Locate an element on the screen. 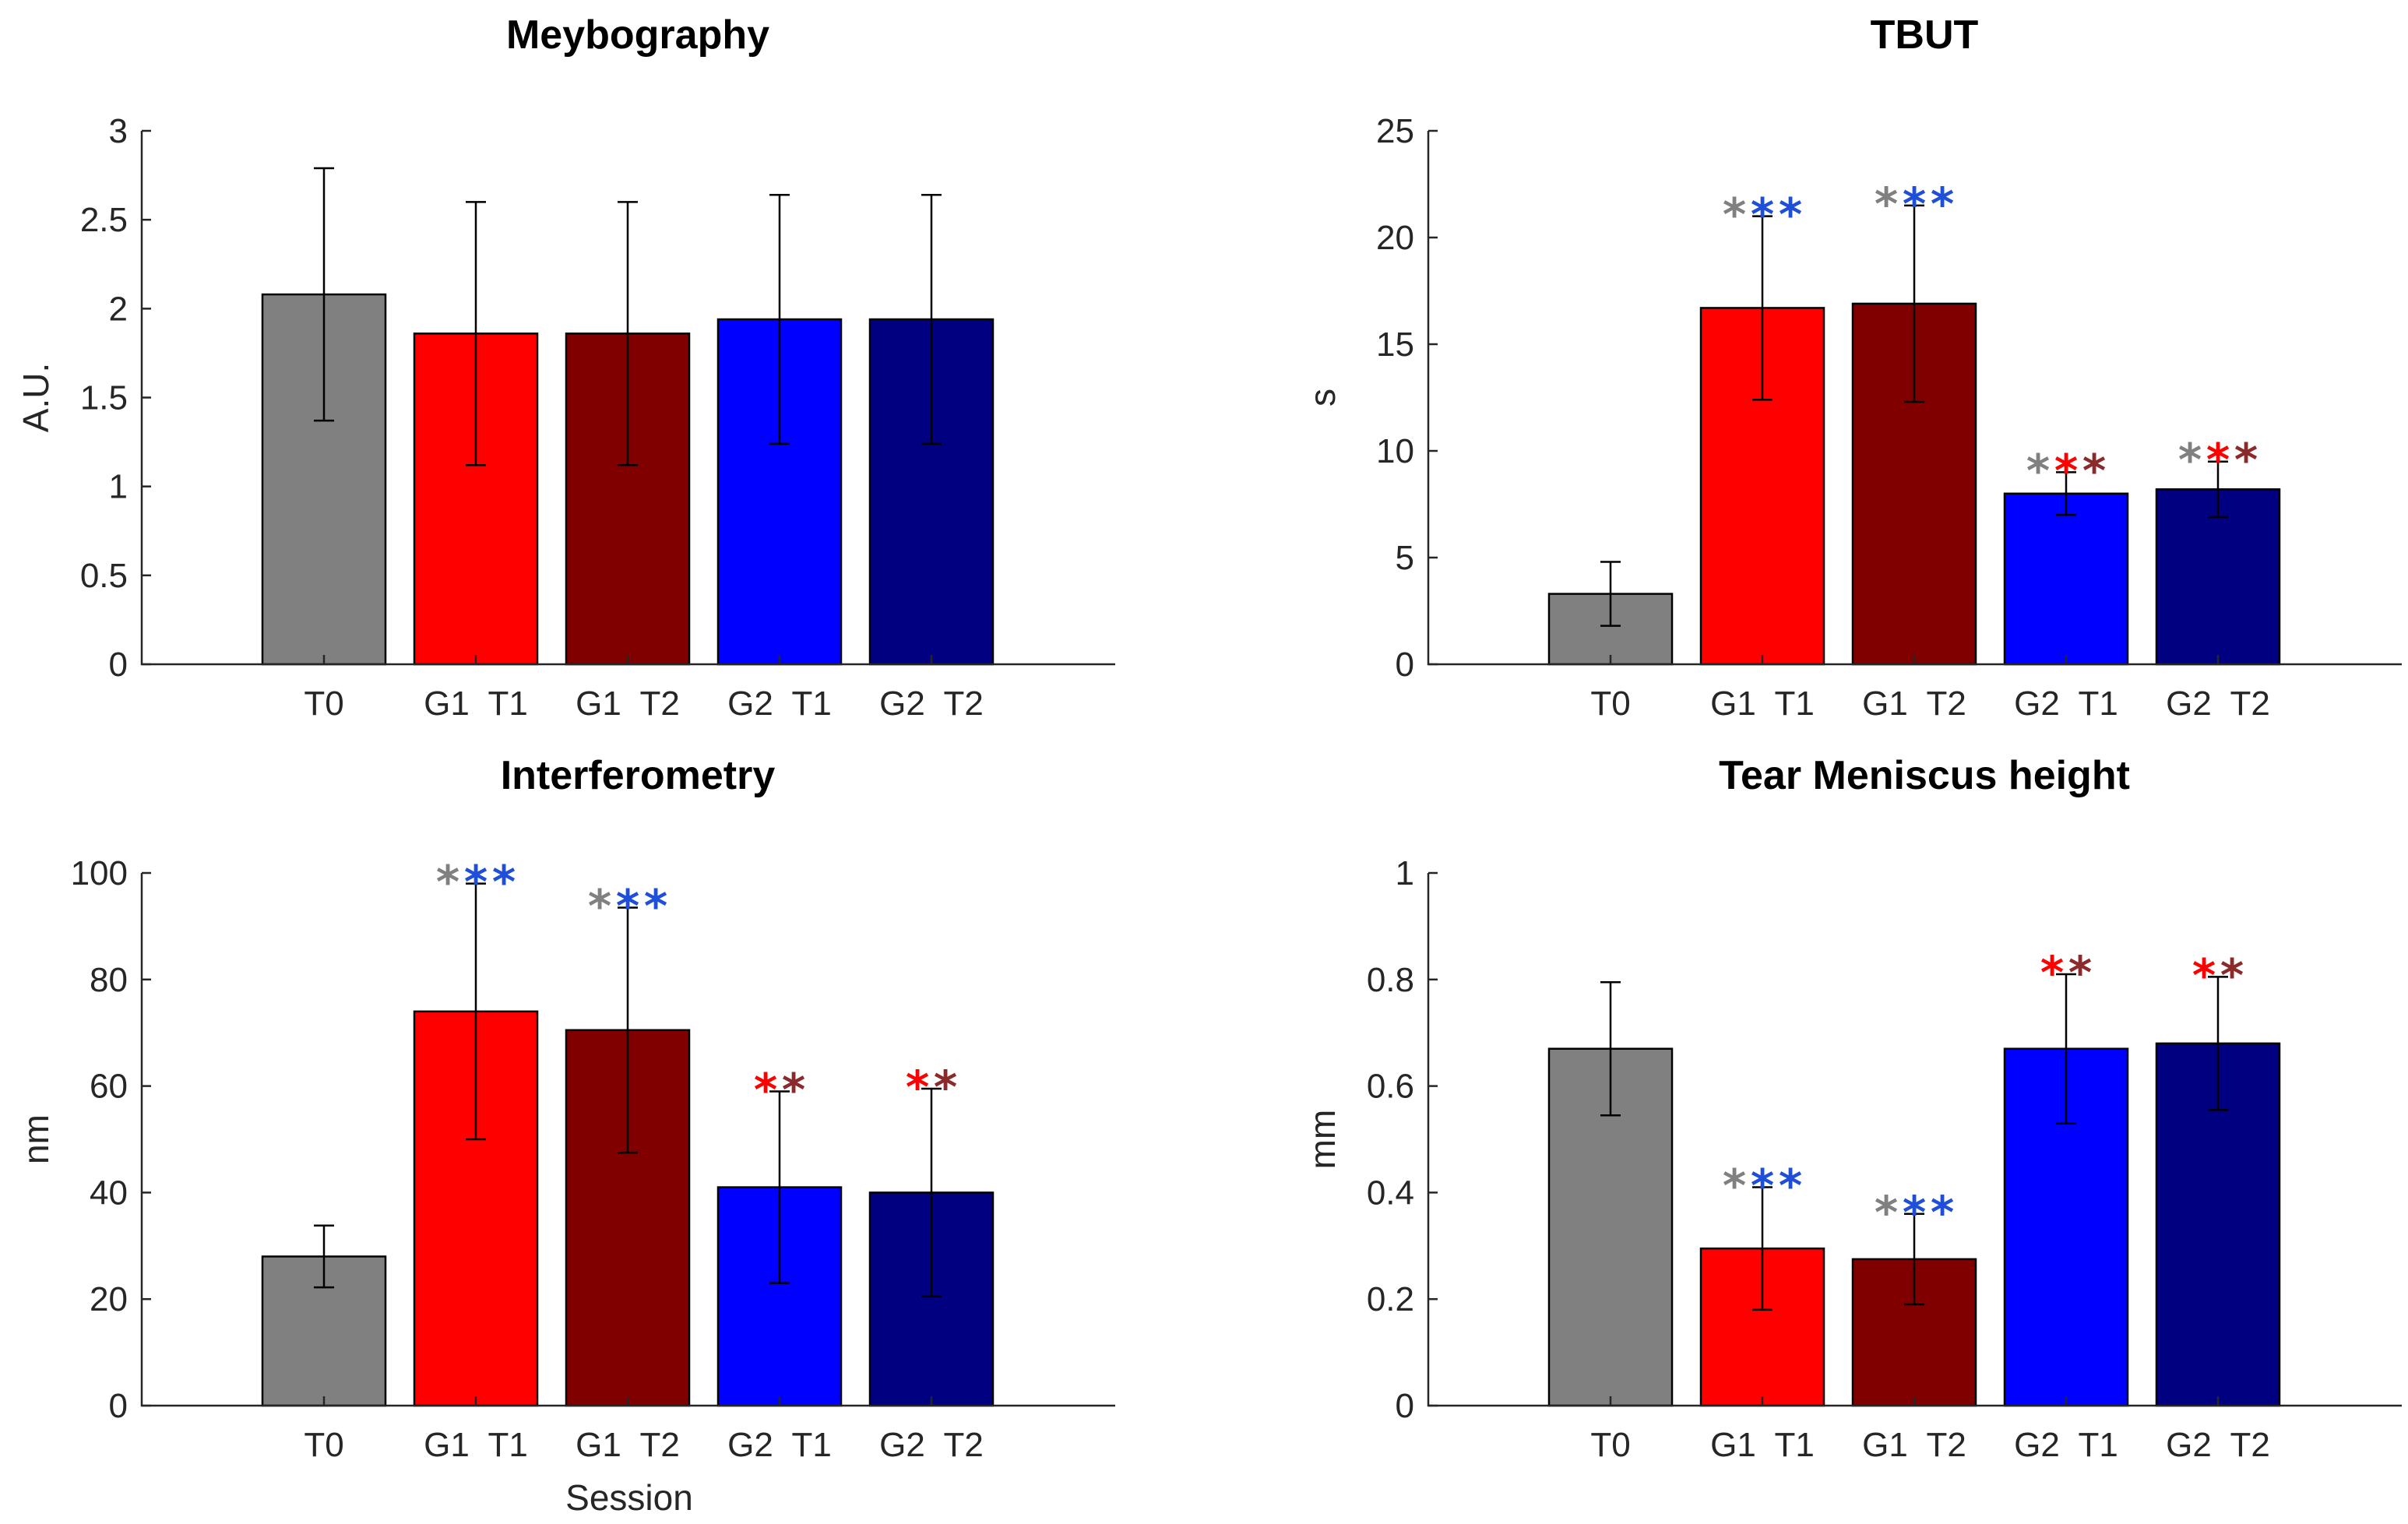  y-tick-label: 15 is located at coordinates (1395, 345).